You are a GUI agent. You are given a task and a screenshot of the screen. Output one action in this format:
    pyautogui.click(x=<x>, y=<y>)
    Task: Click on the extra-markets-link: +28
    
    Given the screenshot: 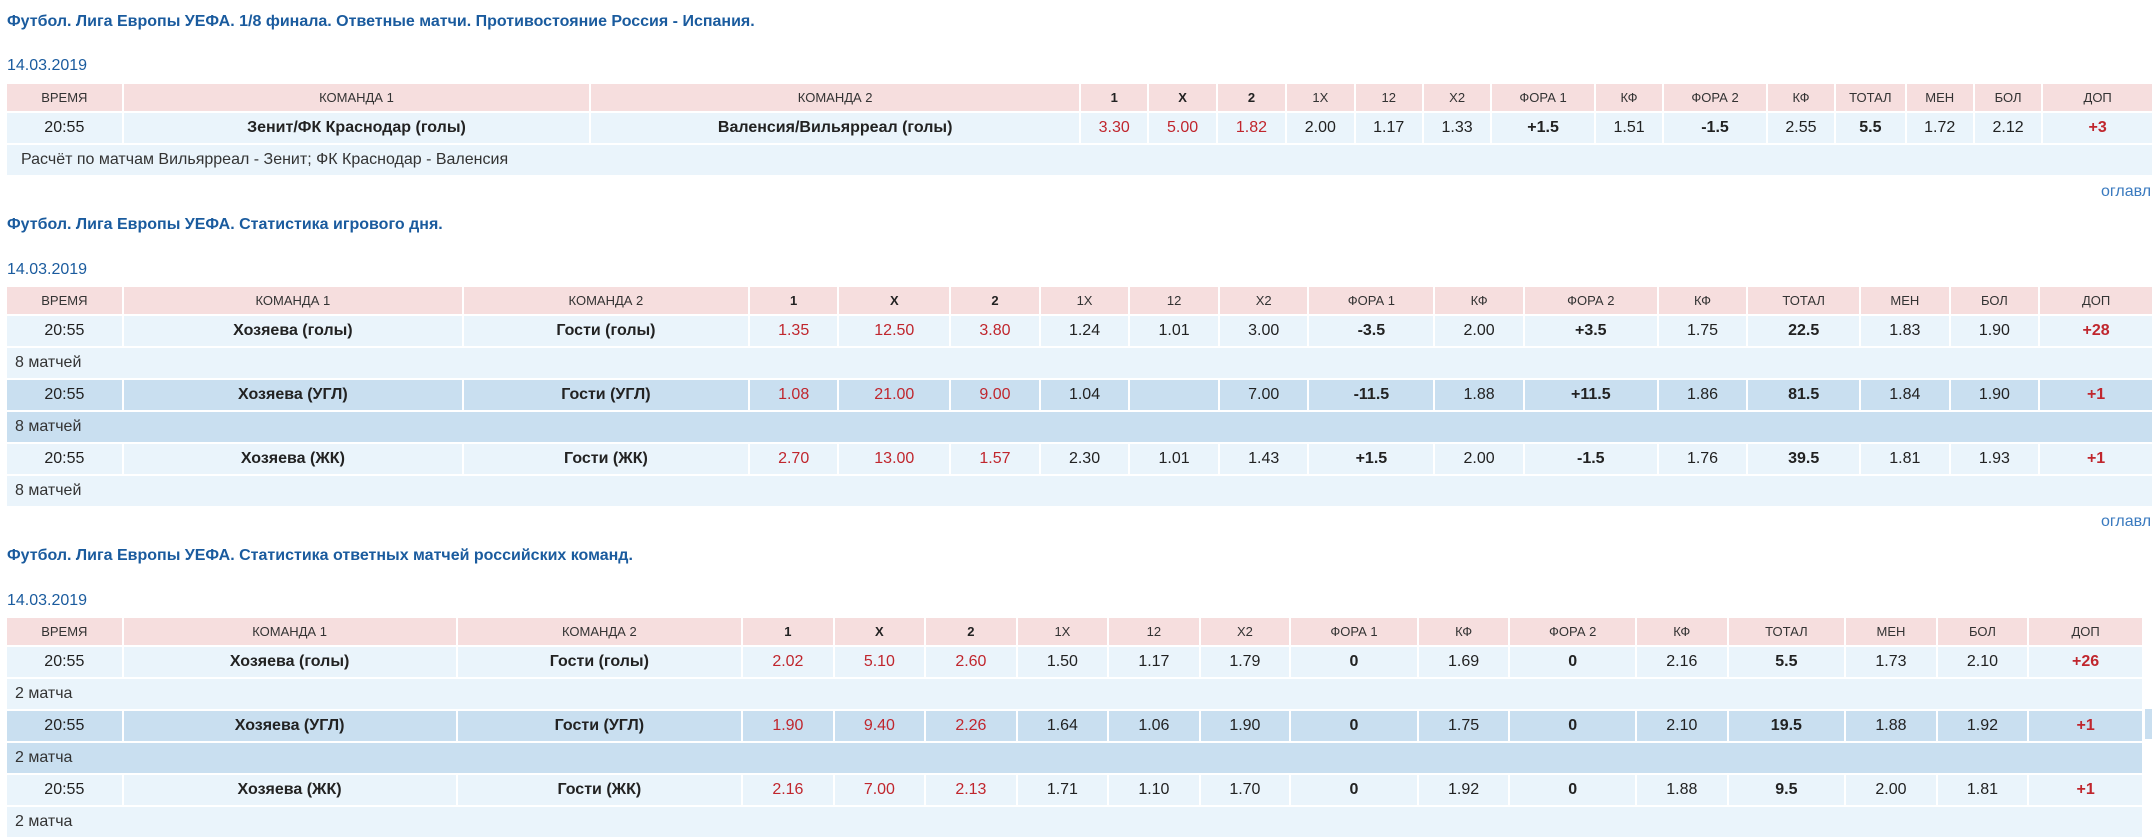 What is the action you would take?
    pyautogui.click(x=2096, y=332)
    